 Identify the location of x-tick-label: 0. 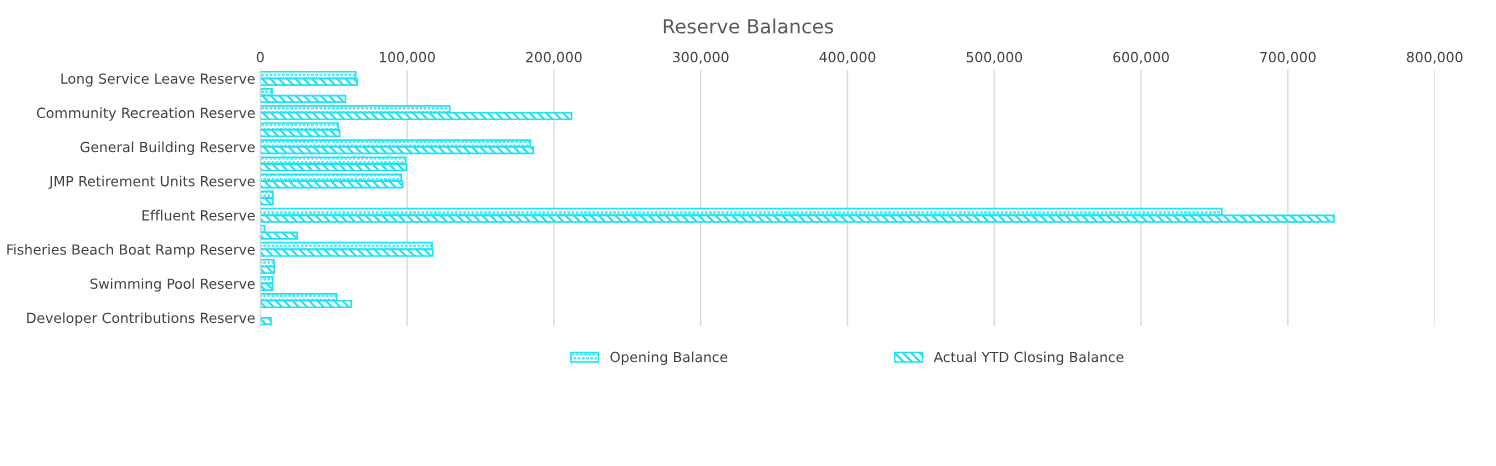
(260, 57).